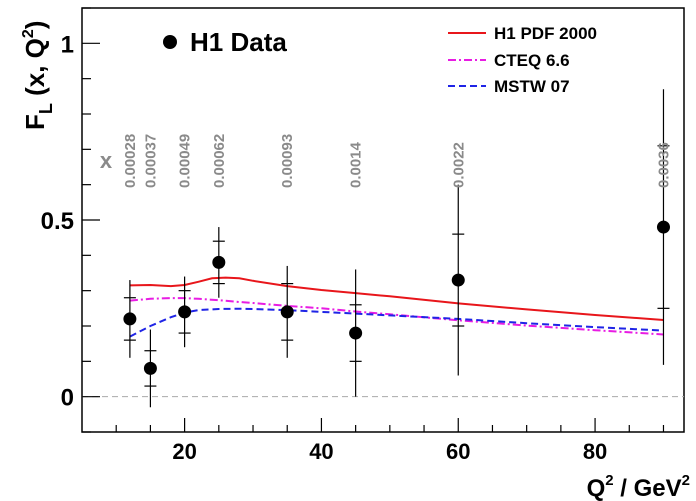  Describe the element at coordinates (609, 480) in the screenshot. I see `x-axis-label-sup1: 2` at that location.